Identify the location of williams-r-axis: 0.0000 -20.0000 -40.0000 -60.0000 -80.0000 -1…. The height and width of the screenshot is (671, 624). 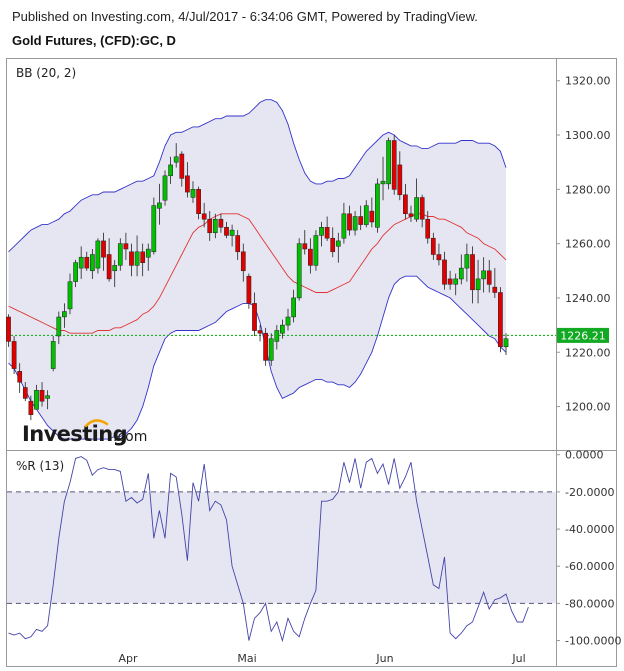
(588, 548).